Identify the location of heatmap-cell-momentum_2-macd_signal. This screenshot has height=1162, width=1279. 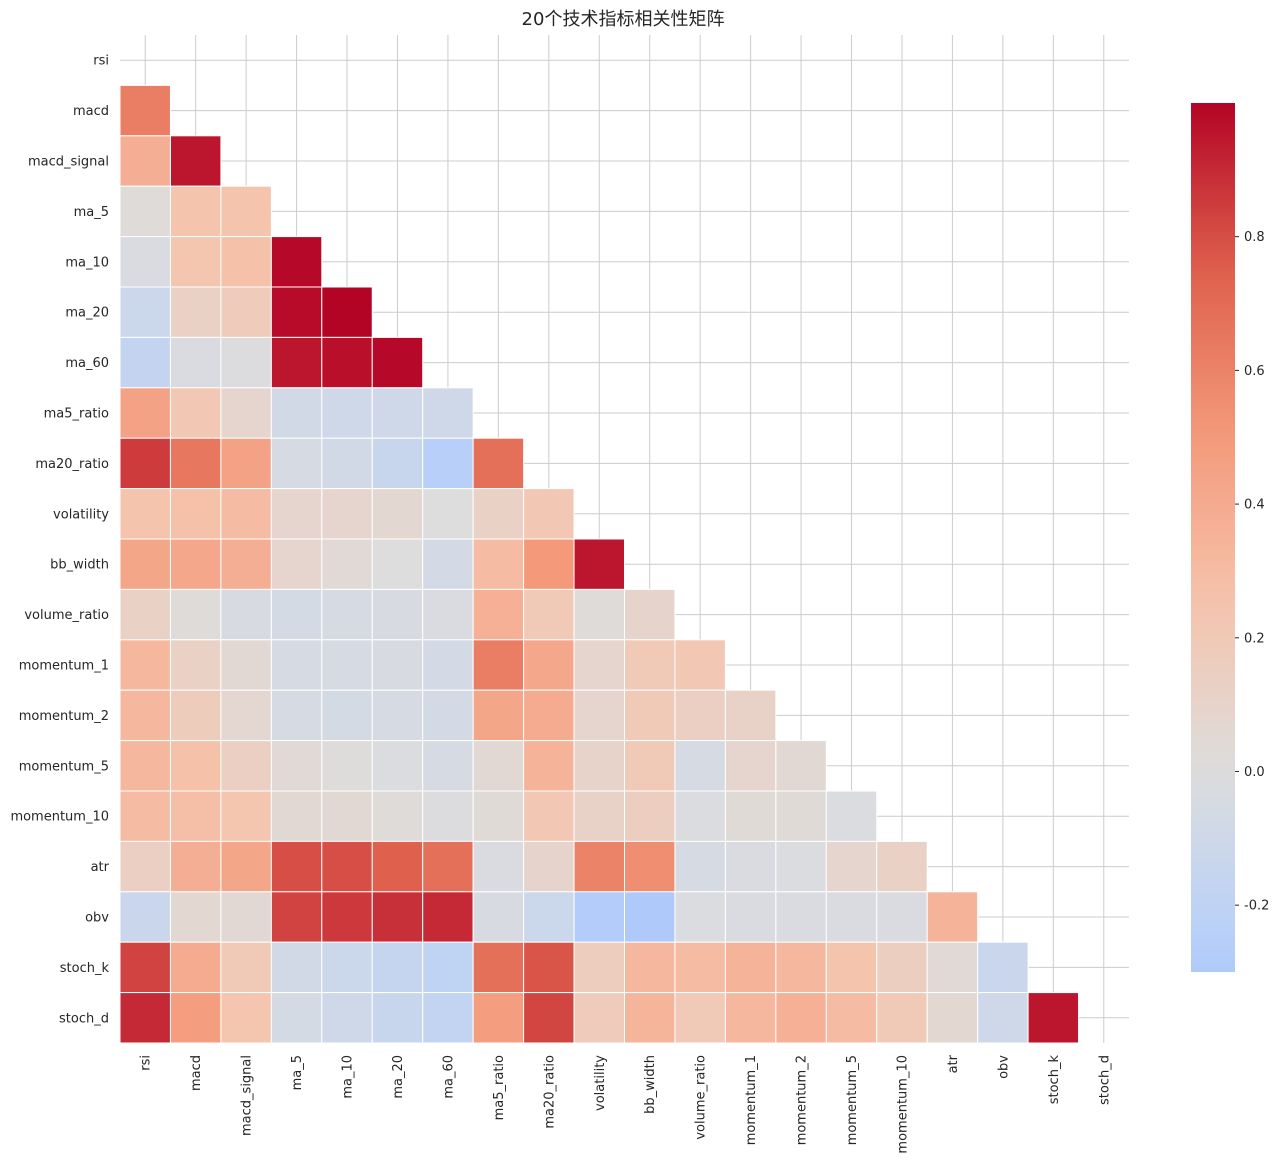
(246, 715).